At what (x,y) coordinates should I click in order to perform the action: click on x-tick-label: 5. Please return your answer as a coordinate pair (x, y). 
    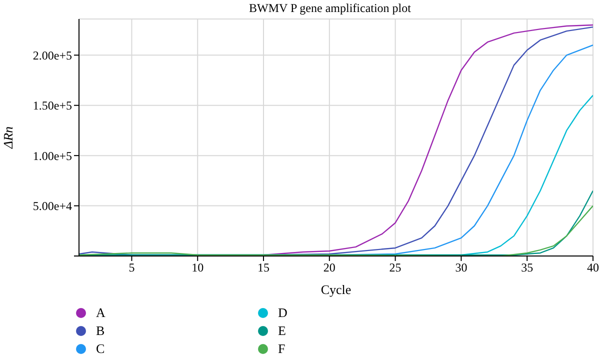
    Looking at the image, I should click on (131, 267).